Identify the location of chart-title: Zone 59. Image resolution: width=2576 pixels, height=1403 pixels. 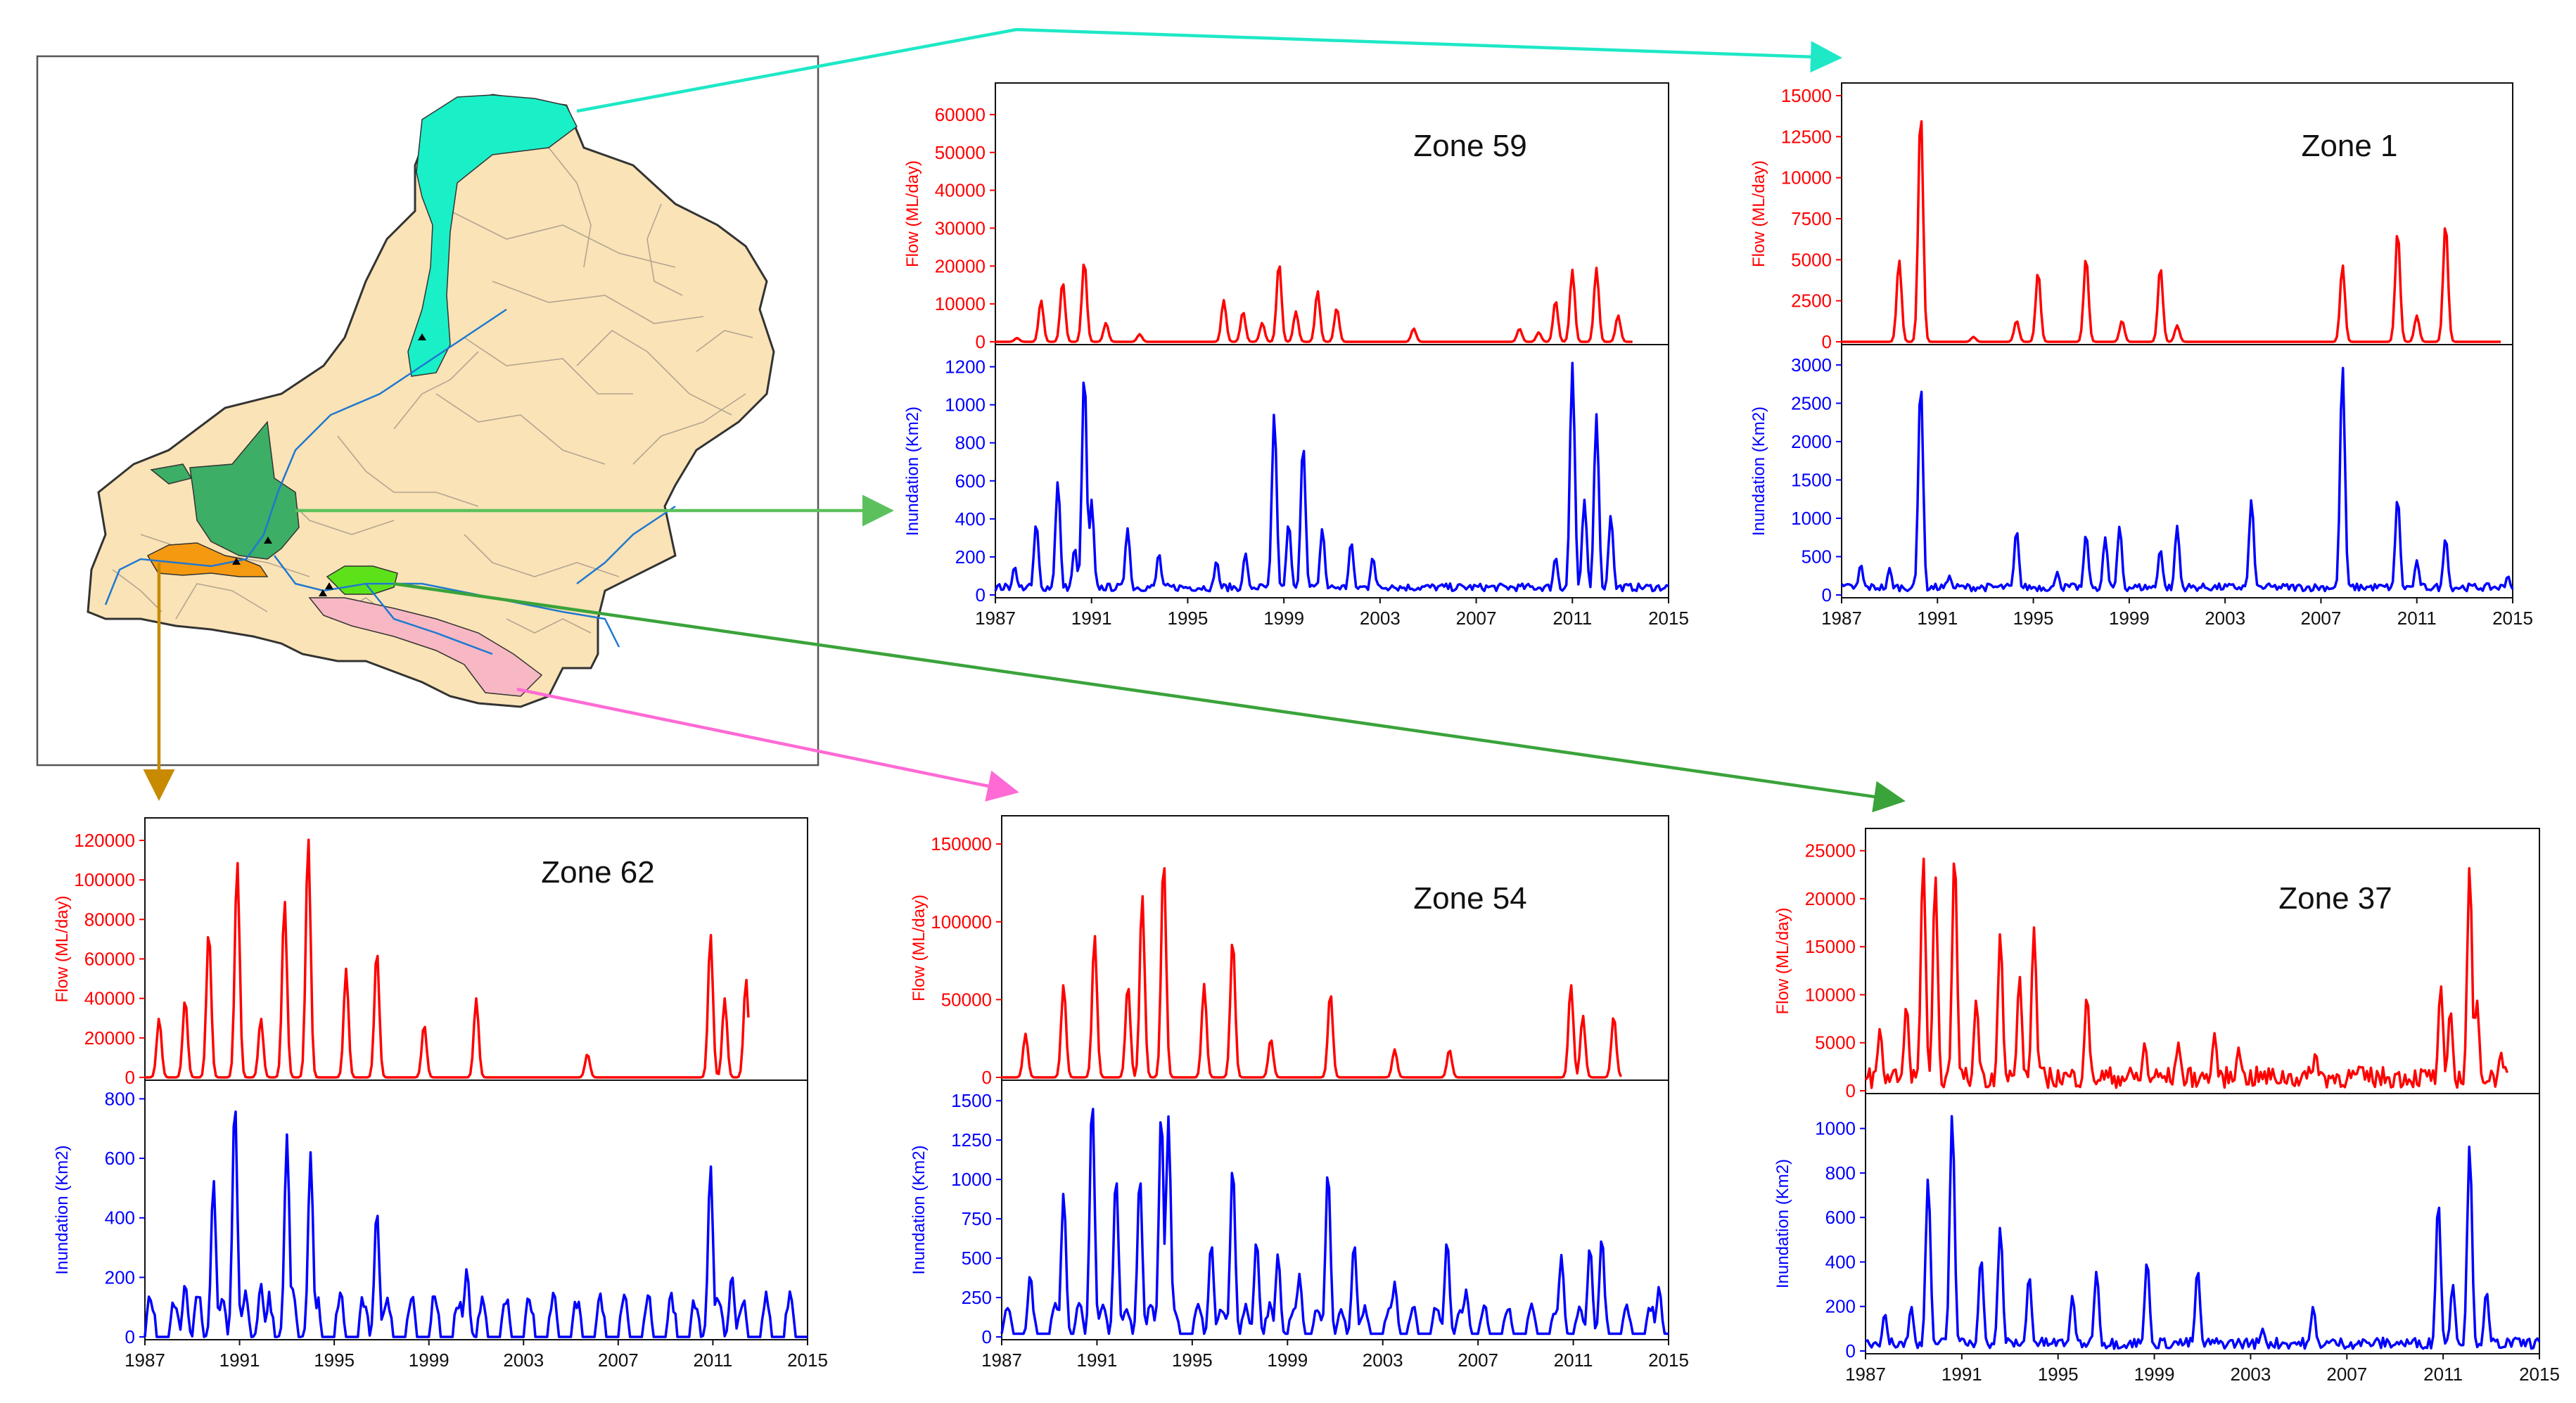
(1469, 146).